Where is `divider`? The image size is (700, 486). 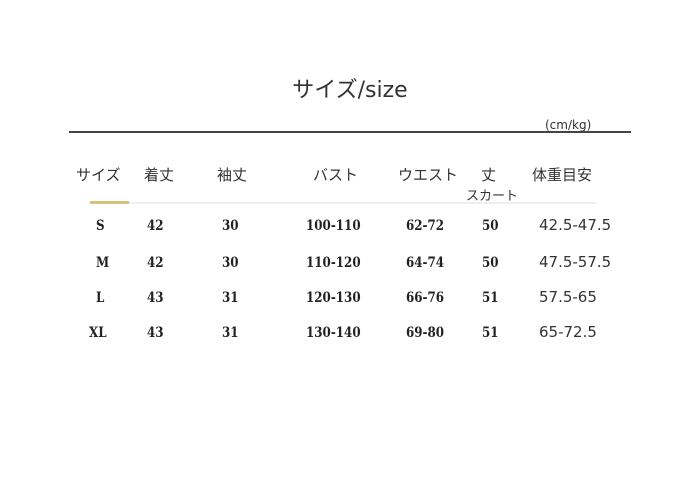 divider is located at coordinates (350, 132).